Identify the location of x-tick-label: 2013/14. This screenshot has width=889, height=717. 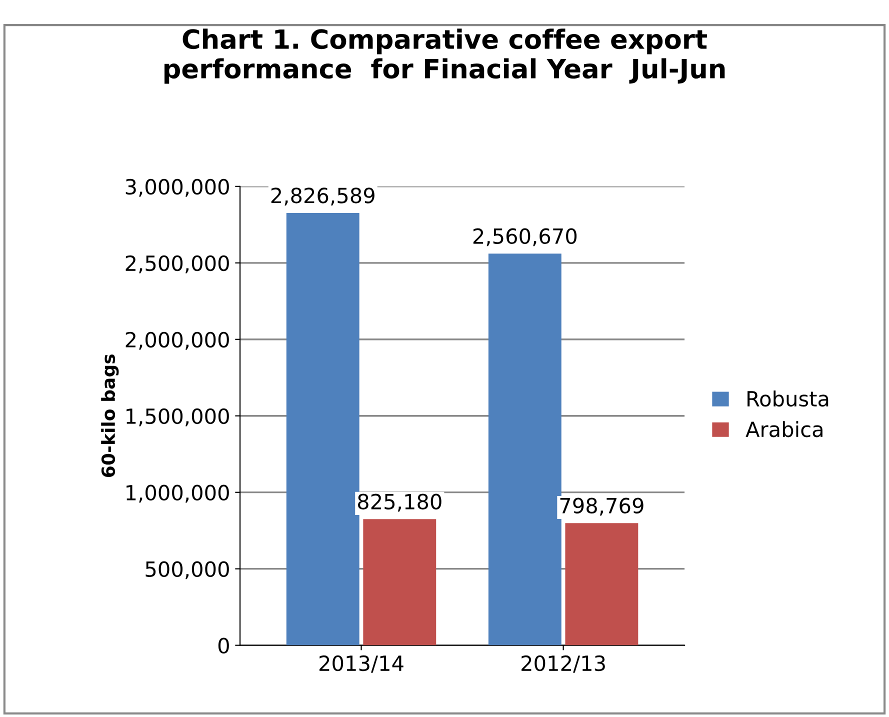
(362, 664).